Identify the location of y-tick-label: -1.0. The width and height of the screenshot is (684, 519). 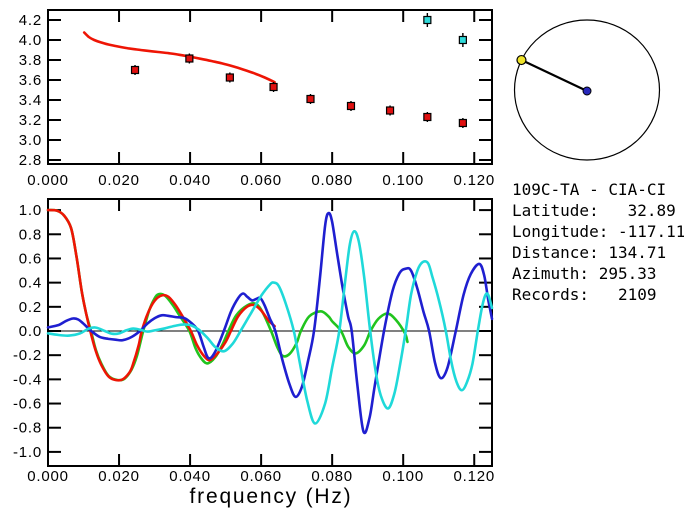
(27, 452).